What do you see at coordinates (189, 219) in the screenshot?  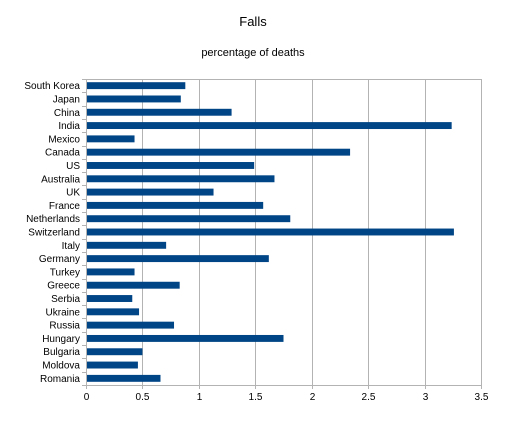 I see `bar-netherlands` at bounding box center [189, 219].